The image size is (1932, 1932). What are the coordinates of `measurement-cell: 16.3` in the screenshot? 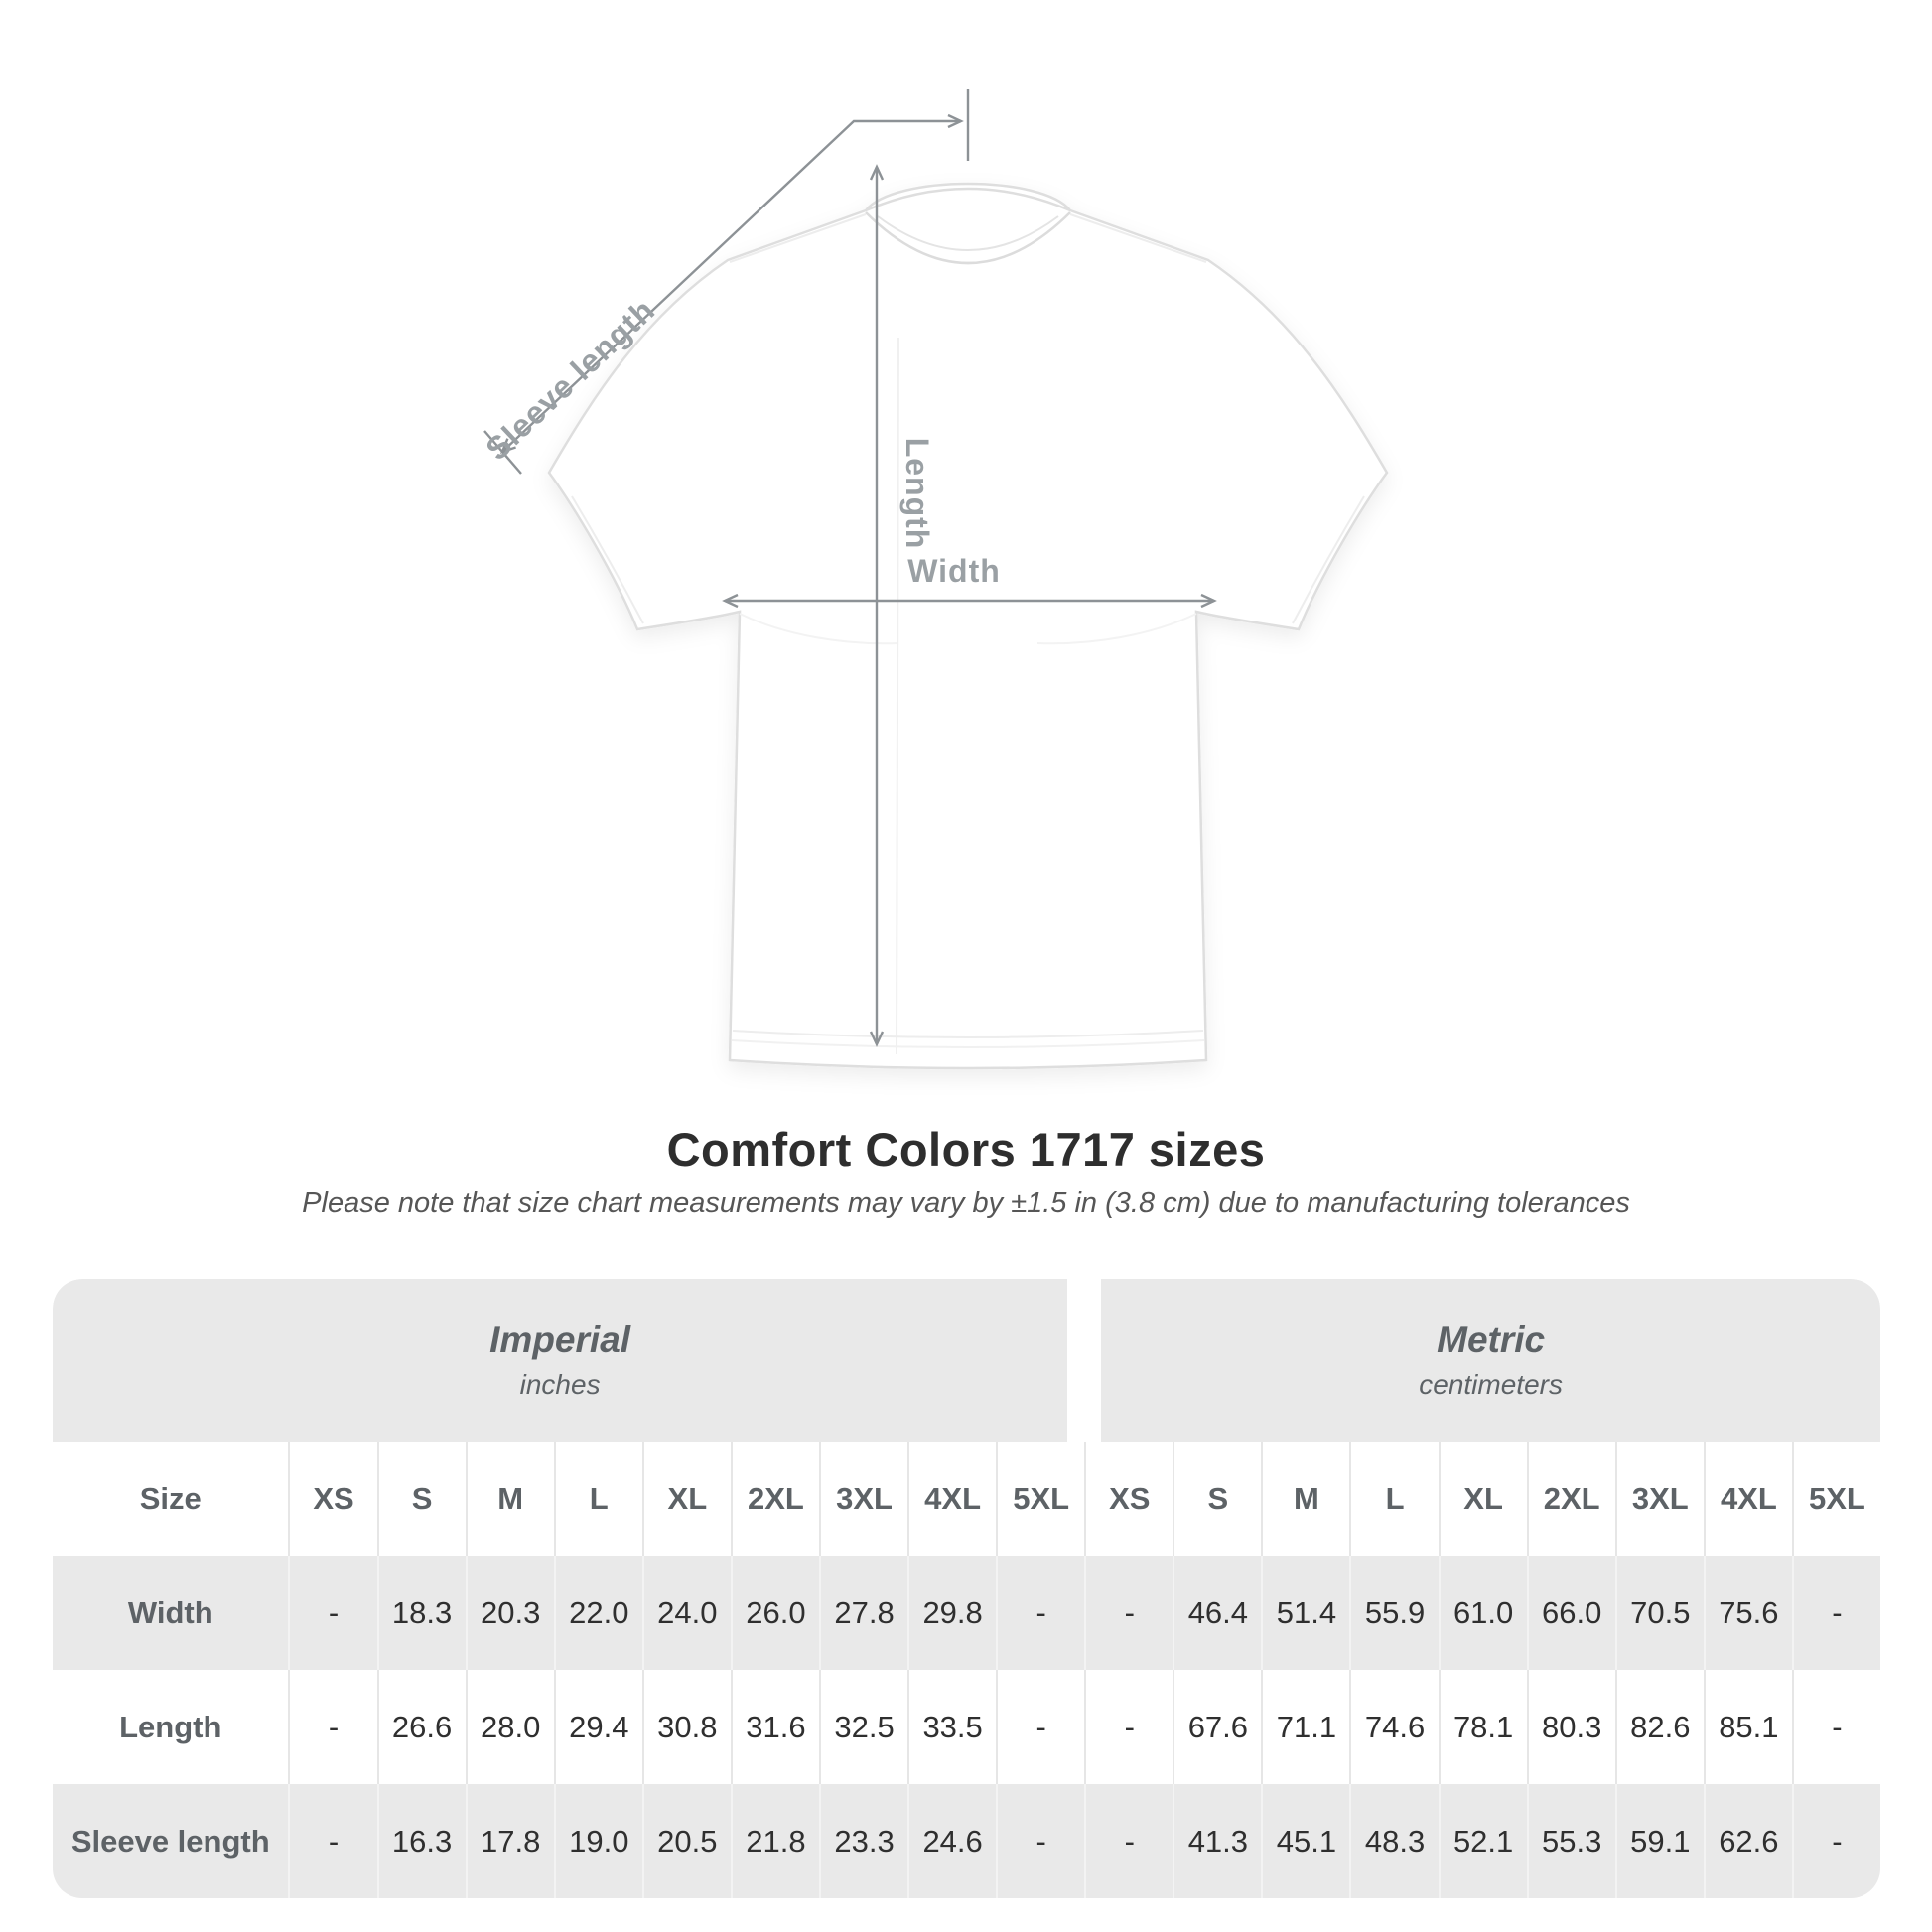 It's located at (421, 1841).